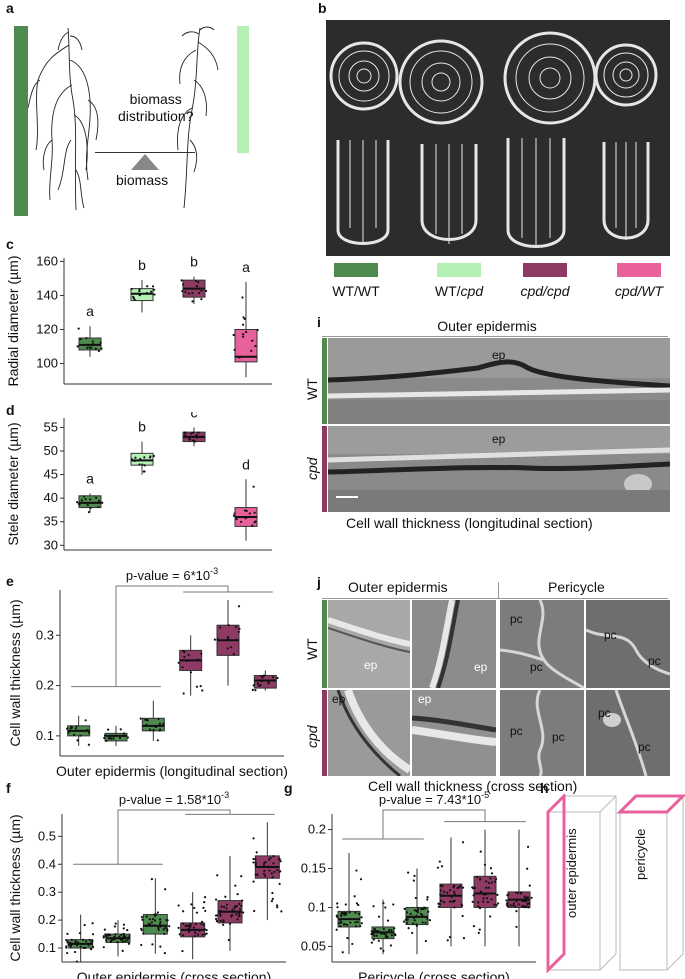 The height and width of the screenshot is (979, 685). What do you see at coordinates (10, 244) in the screenshot?
I see `panel-label-c: c` at bounding box center [10, 244].